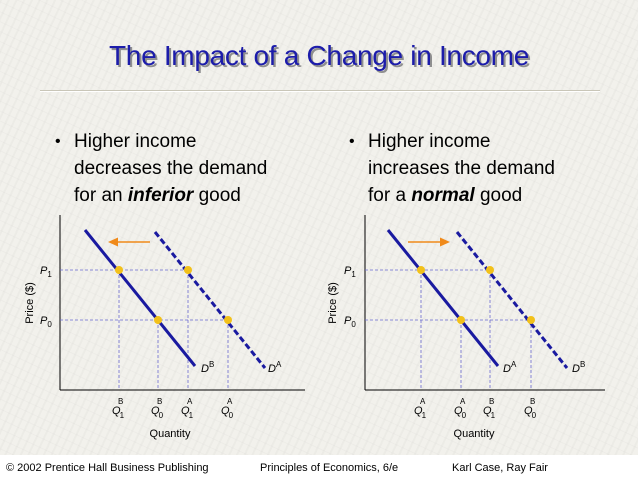 The height and width of the screenshot is (479, 638). I want to click on bullet-line: for a normal good, so click(461, 195).